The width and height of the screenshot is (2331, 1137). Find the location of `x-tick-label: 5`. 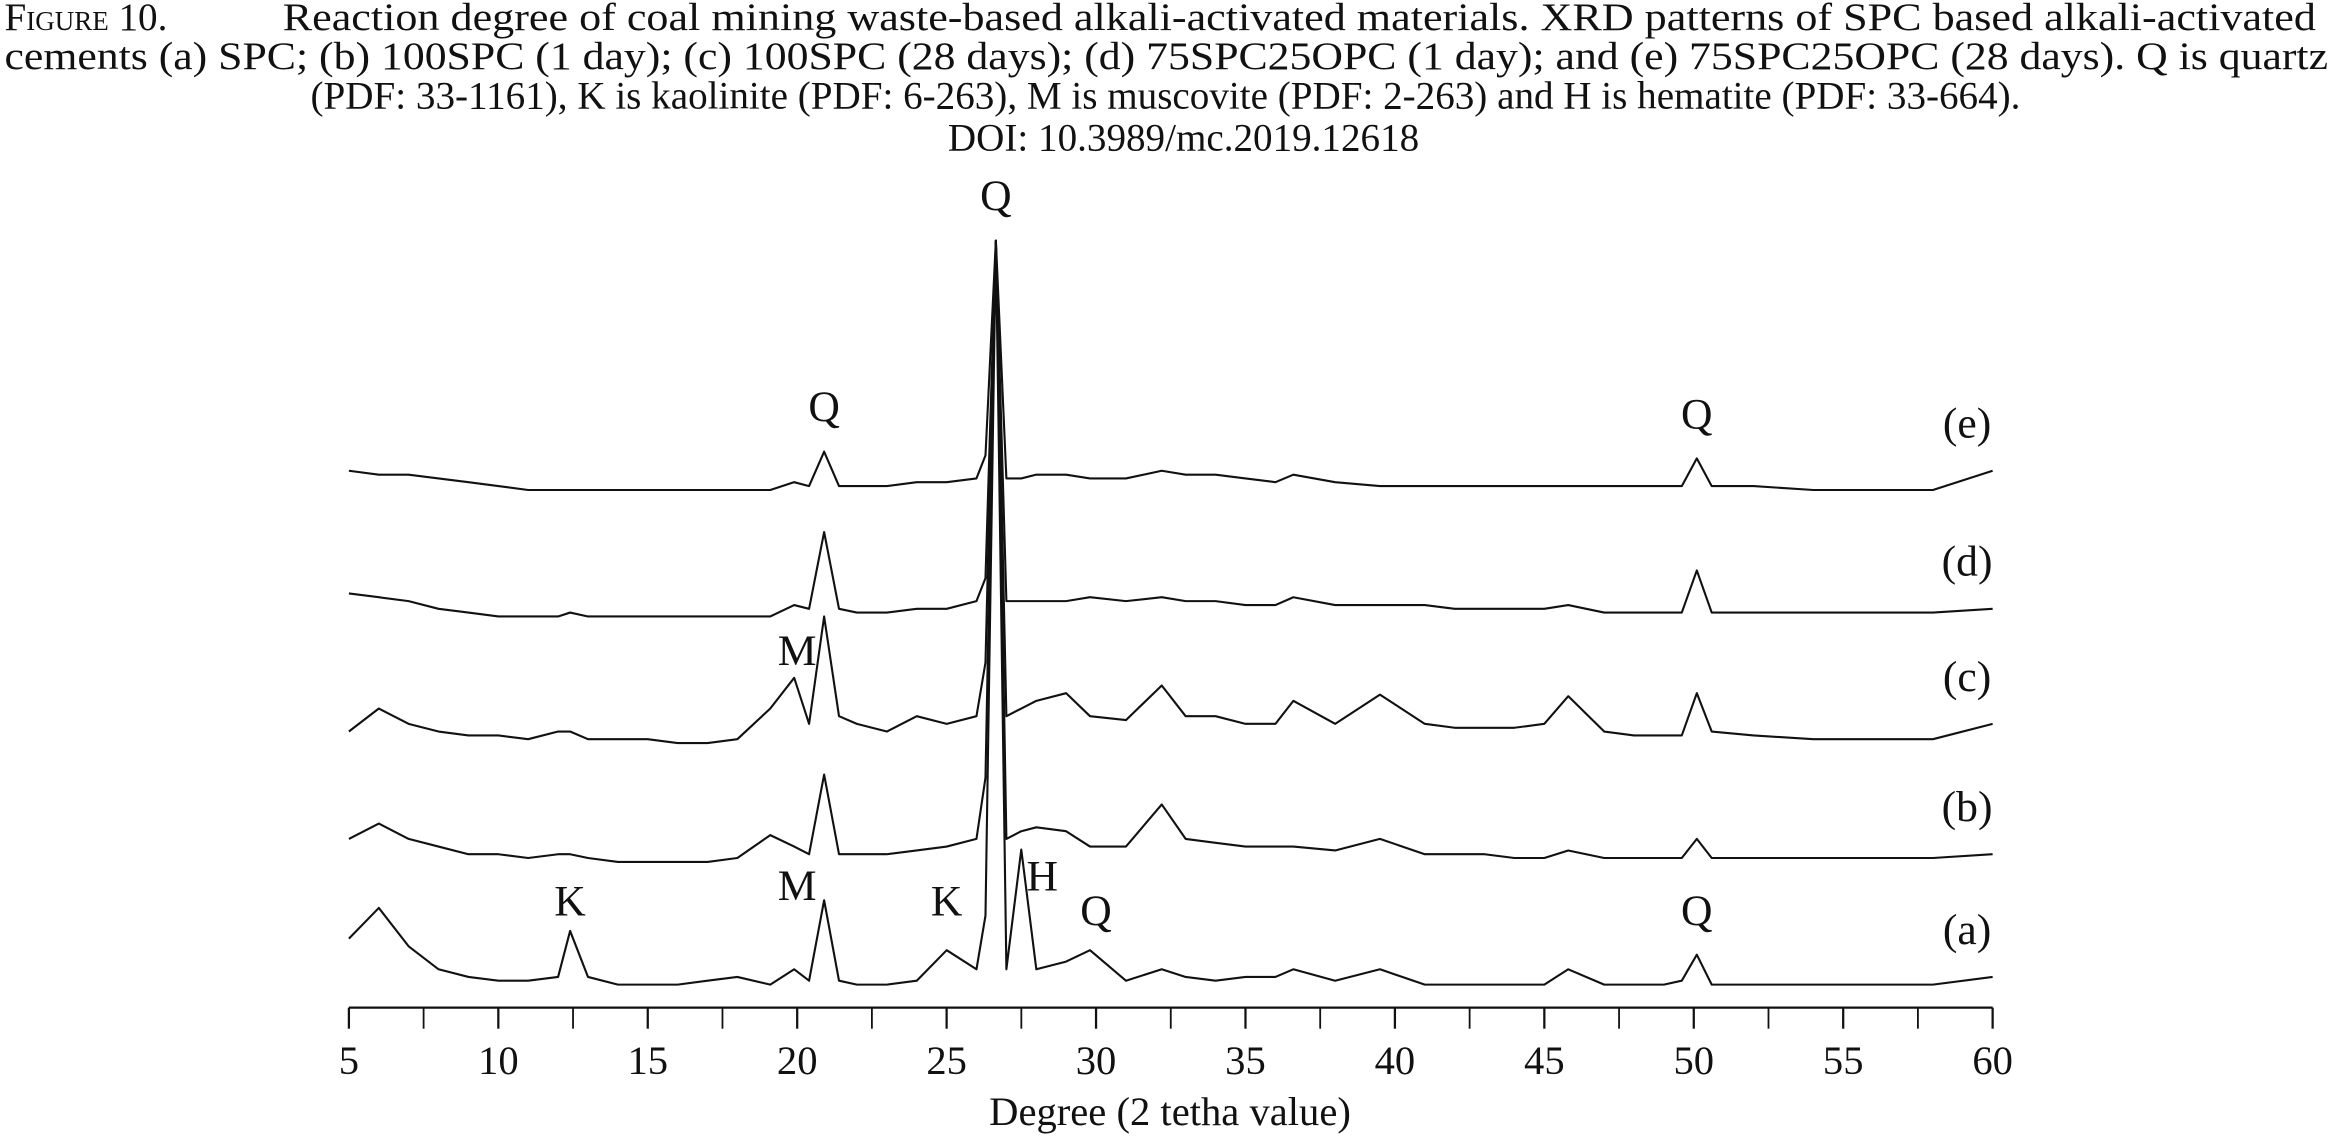

x-tick-label: 5 is located at coordinates (349, 1060).